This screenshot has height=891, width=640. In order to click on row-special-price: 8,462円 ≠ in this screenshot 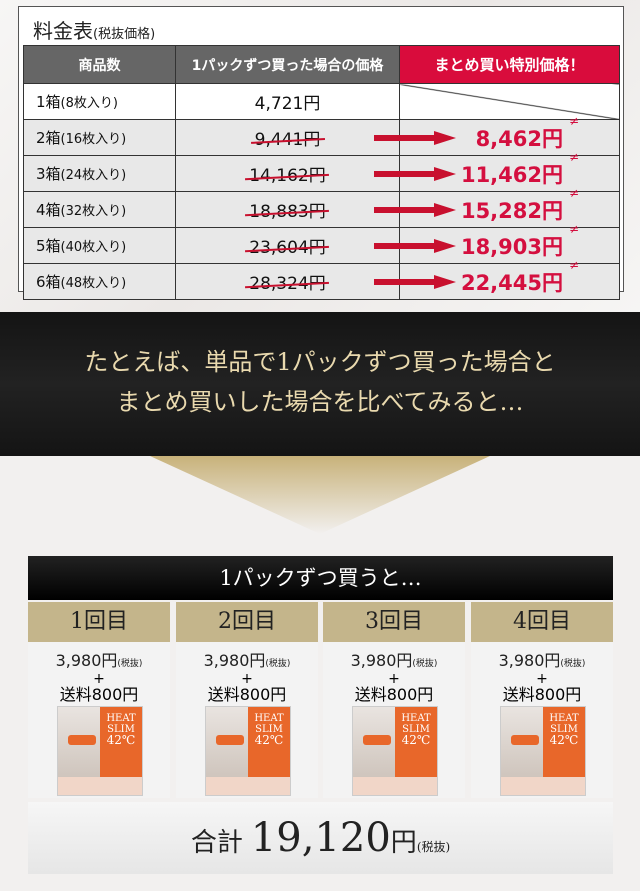, I will do `click(497, 135)`.